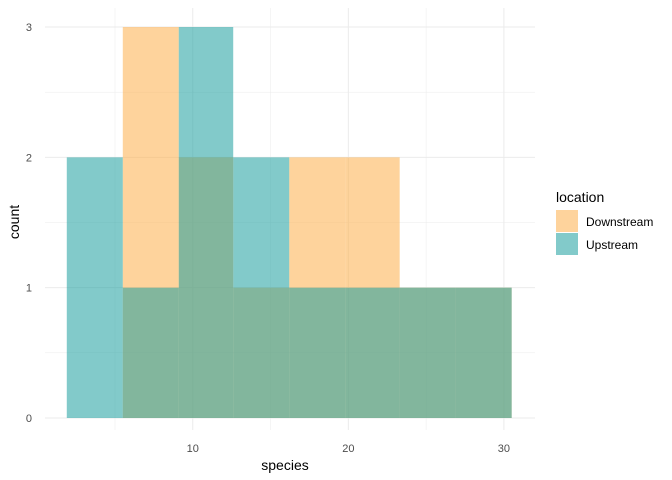 The image size is (672, 480). Describe the element at coordinates (580, 197) in the screenshot. I see `legend-title: location` at that location.